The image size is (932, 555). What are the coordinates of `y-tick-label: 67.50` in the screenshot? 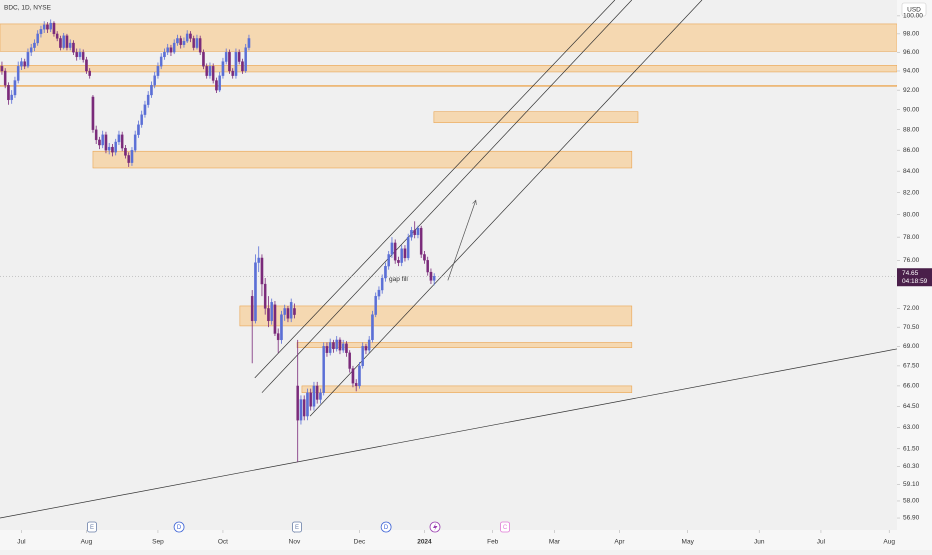 It's located at (911, 366).